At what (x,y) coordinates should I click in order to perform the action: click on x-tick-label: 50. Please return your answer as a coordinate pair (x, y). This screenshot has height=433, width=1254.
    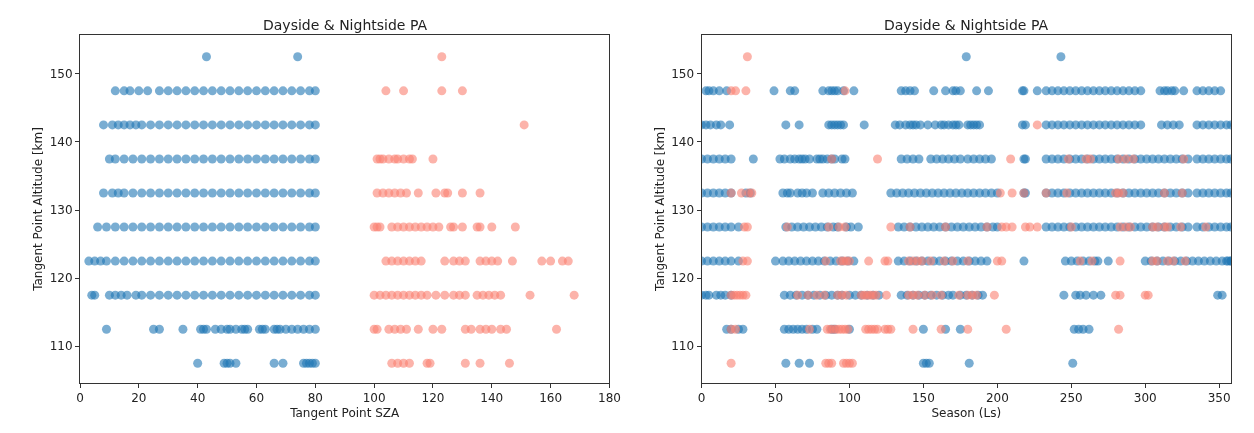
    Looking at the image, I should click on (775, 398).